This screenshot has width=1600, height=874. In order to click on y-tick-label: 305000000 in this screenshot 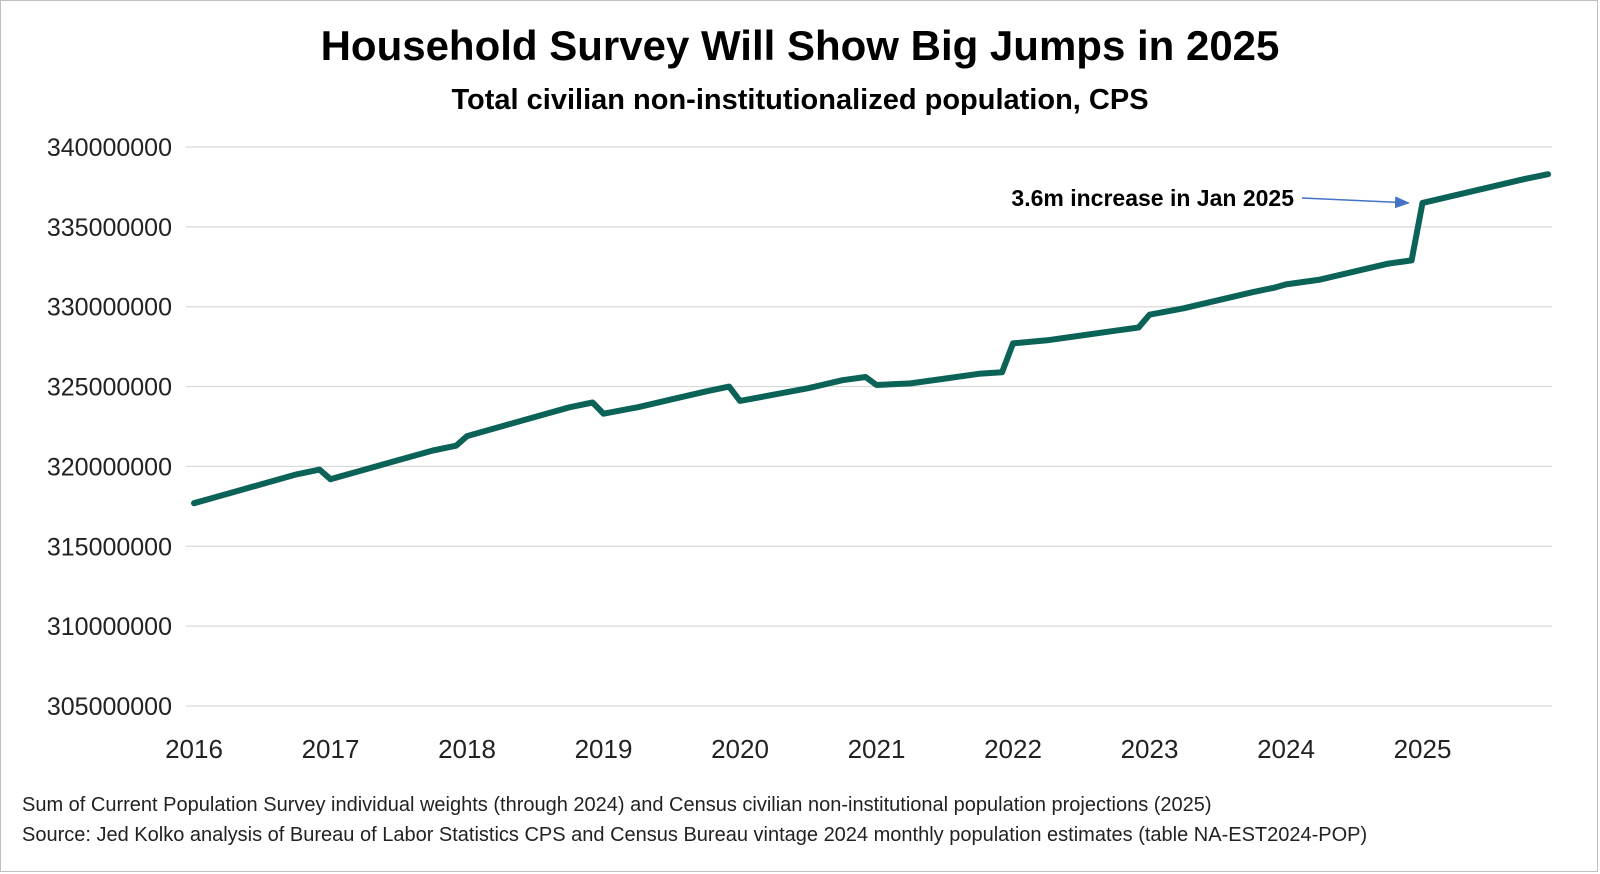, I will do `click(109, 707)`.